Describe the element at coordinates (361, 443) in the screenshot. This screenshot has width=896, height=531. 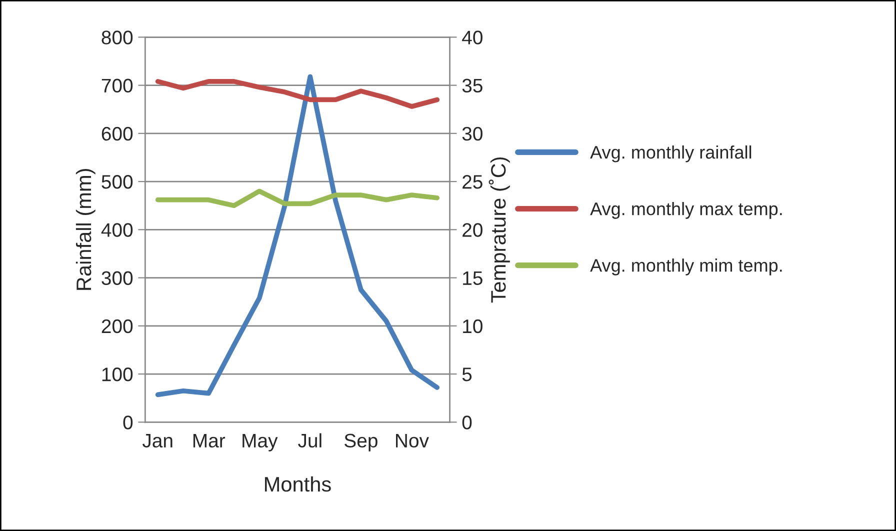
I see `x-tick-label: Sep` at that location.